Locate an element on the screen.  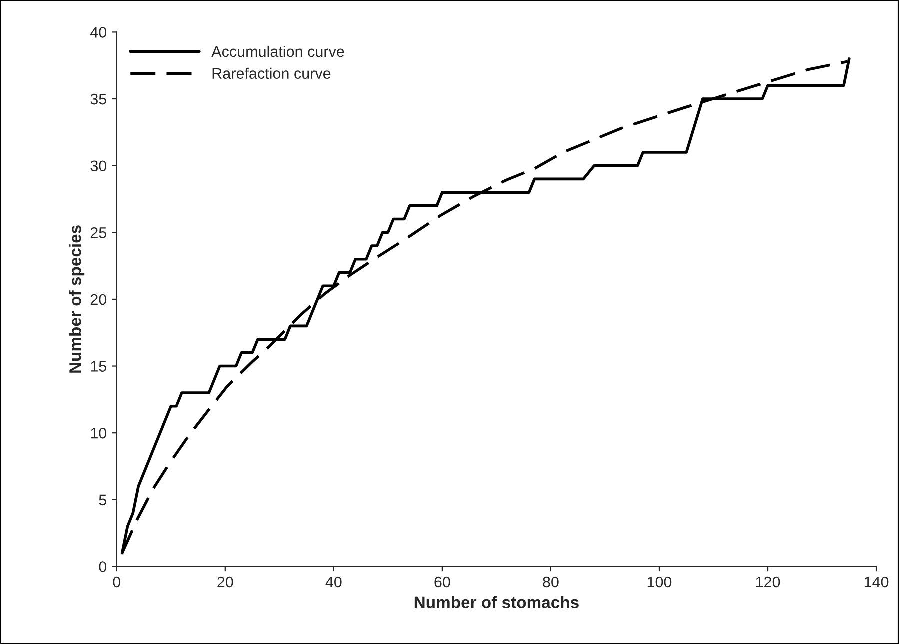
y-tick-label: 0 is located at coordinates (103, 567).